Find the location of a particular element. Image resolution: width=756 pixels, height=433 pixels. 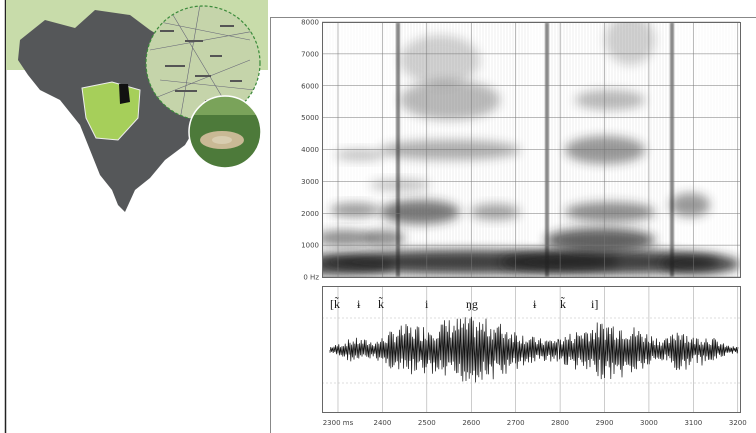

y-tick-label: 8000 is located at coordinates (310, 23).